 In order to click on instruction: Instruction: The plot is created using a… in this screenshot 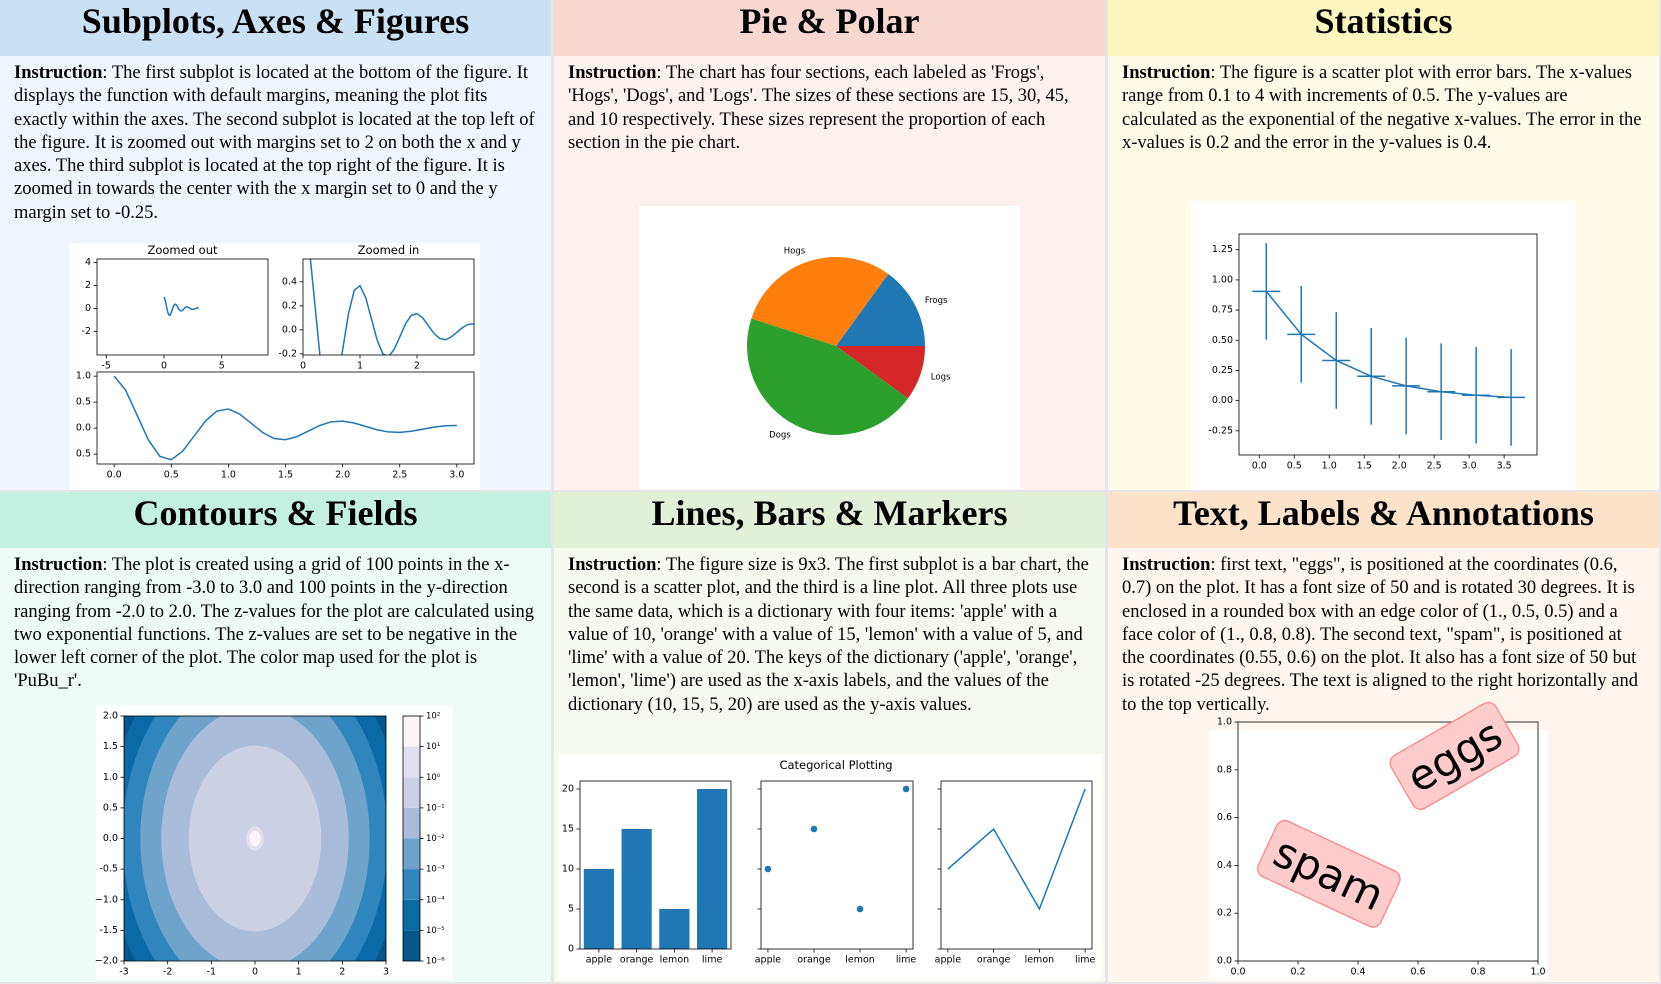, I will do `click(276, 624)`.